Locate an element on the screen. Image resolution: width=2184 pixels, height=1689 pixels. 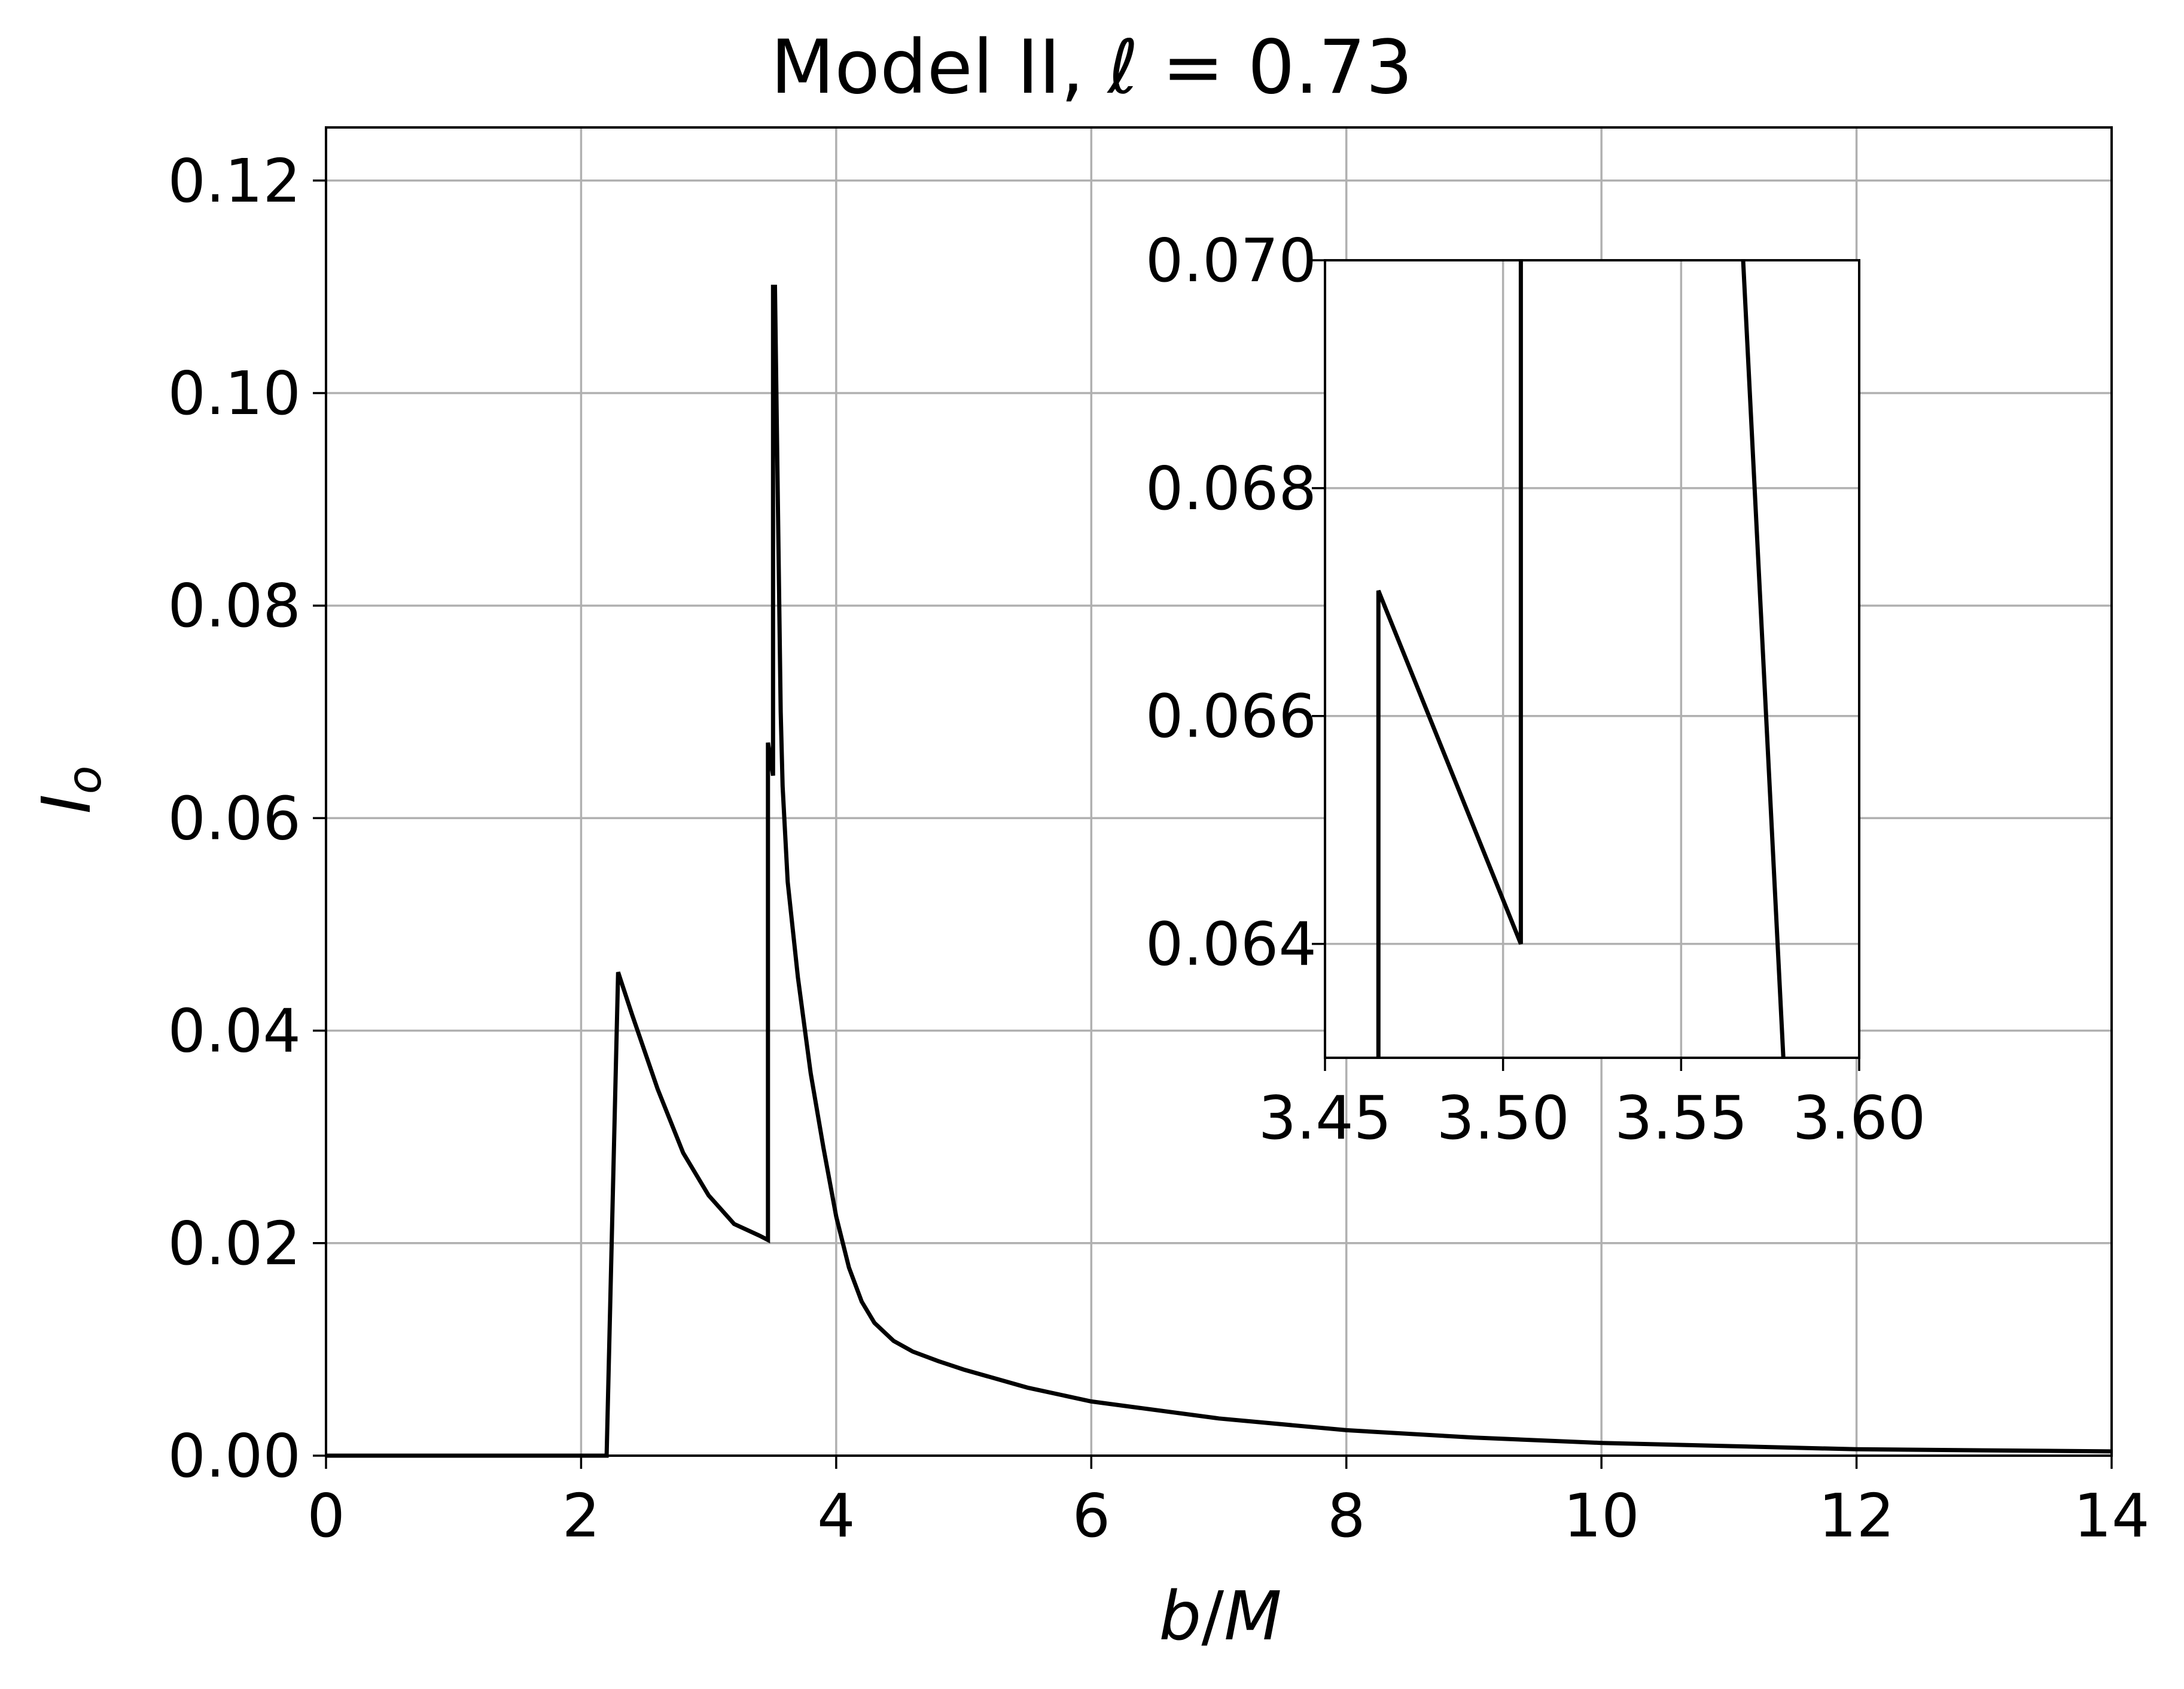
inset-ticks is located at coordinates (1586, 665).